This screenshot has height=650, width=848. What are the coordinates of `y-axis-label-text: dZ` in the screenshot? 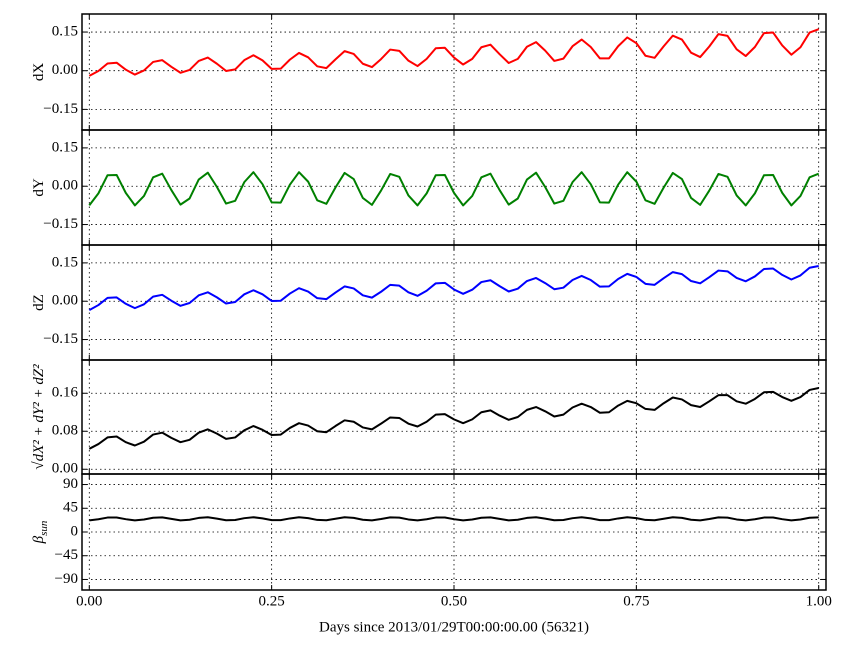 It's located at (39, 302).